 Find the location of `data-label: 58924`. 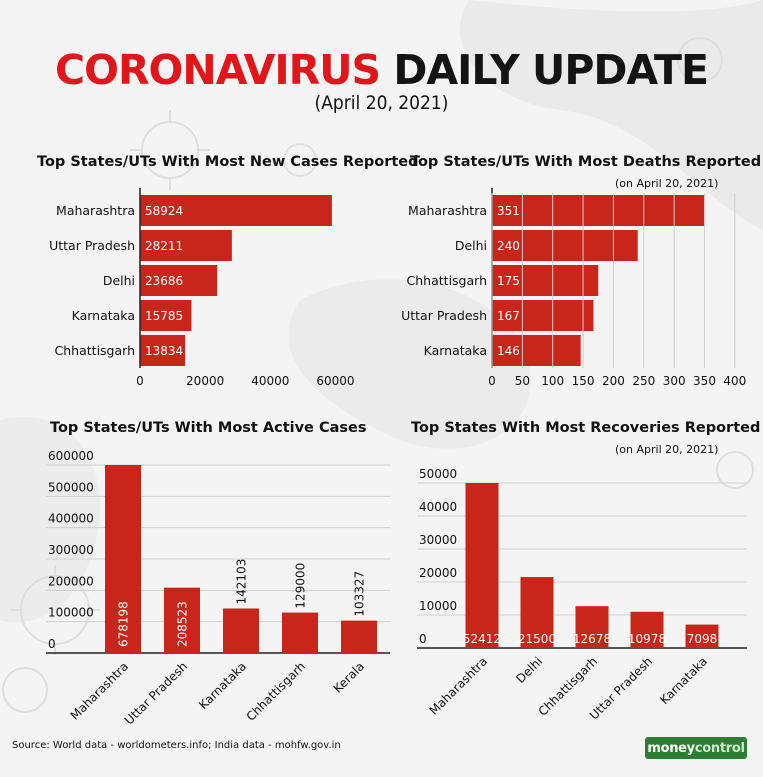

data-label: 58924 is located at coordinates (164, 211).